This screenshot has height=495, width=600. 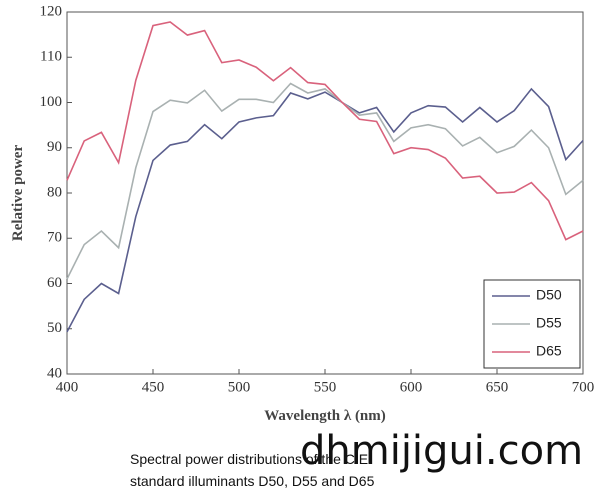 I want to click on y-tick-label: 50, so click(x=54, y=328).